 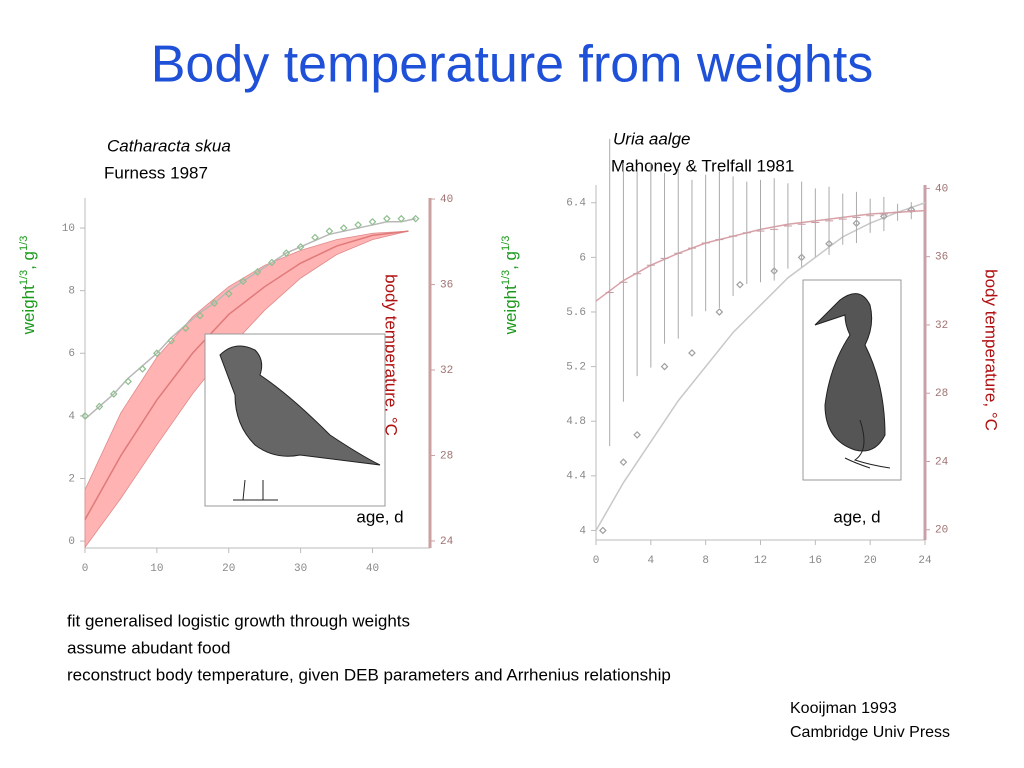 I want to click on y-tick-label: 5.2, so click(x=576, y=368).